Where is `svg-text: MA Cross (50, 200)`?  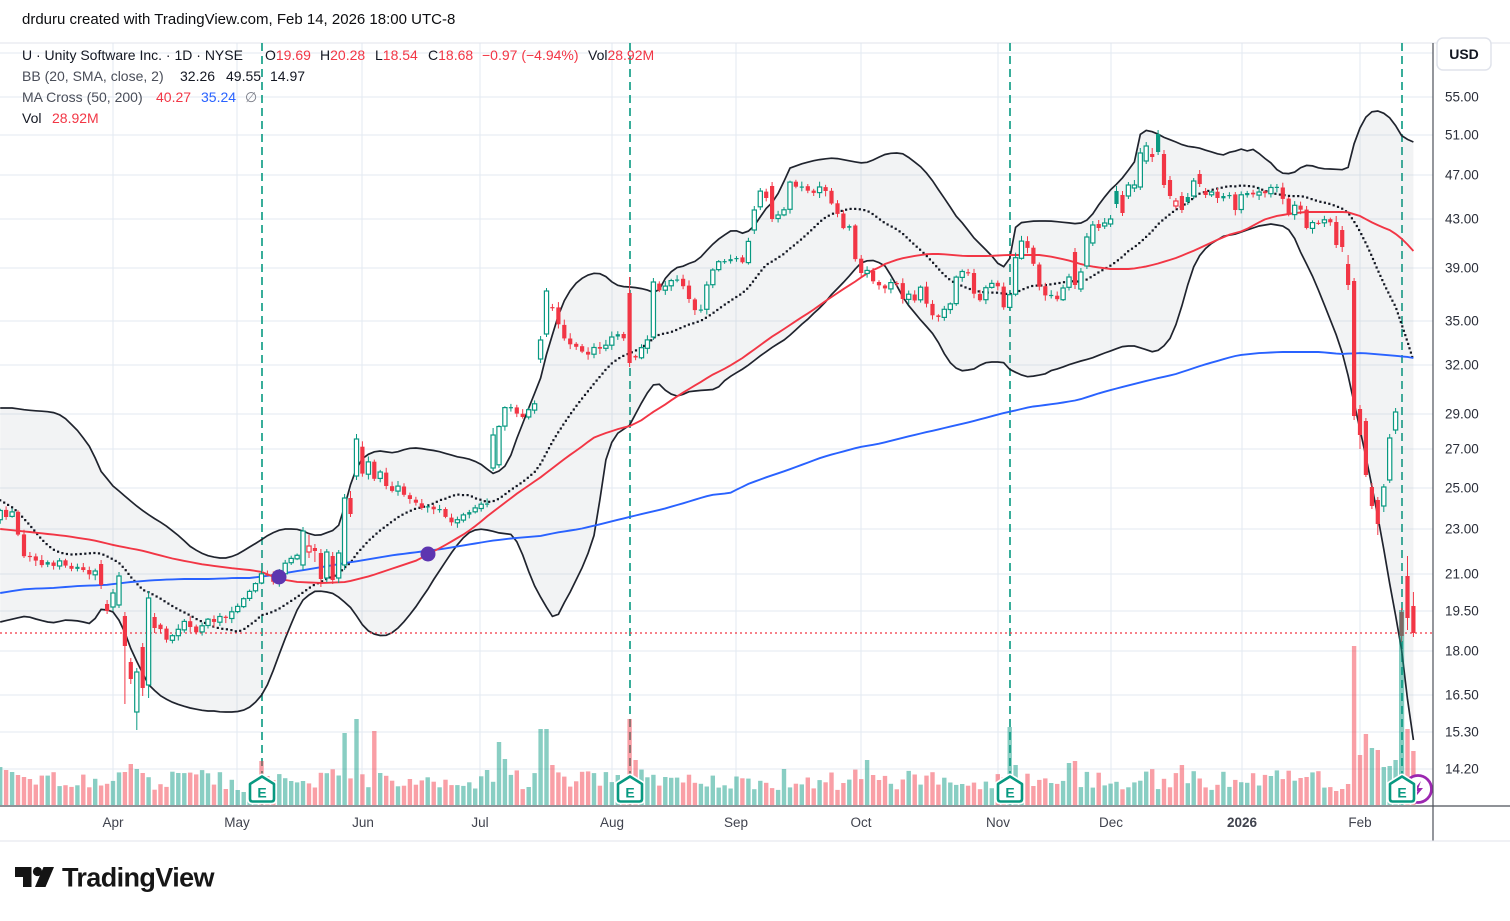
svg-text: MA Cross (50, 200) is located at coordinates (82, 97).